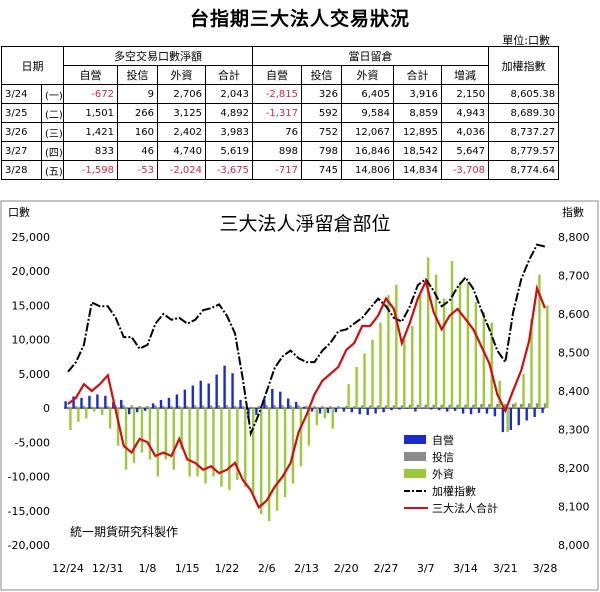  Describe the element at coordinates (443, 474) in the screenshot. I see `legend-label-foreign: 外資` at that location.